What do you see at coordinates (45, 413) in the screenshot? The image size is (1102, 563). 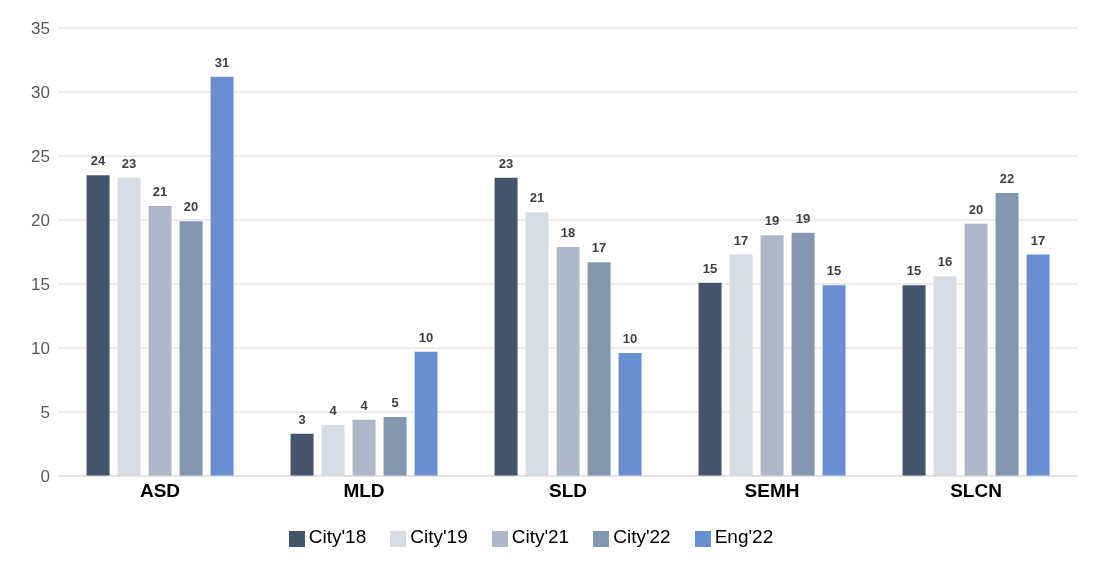 I see `y-tick-label: 5` at bounding box center [45, 413].